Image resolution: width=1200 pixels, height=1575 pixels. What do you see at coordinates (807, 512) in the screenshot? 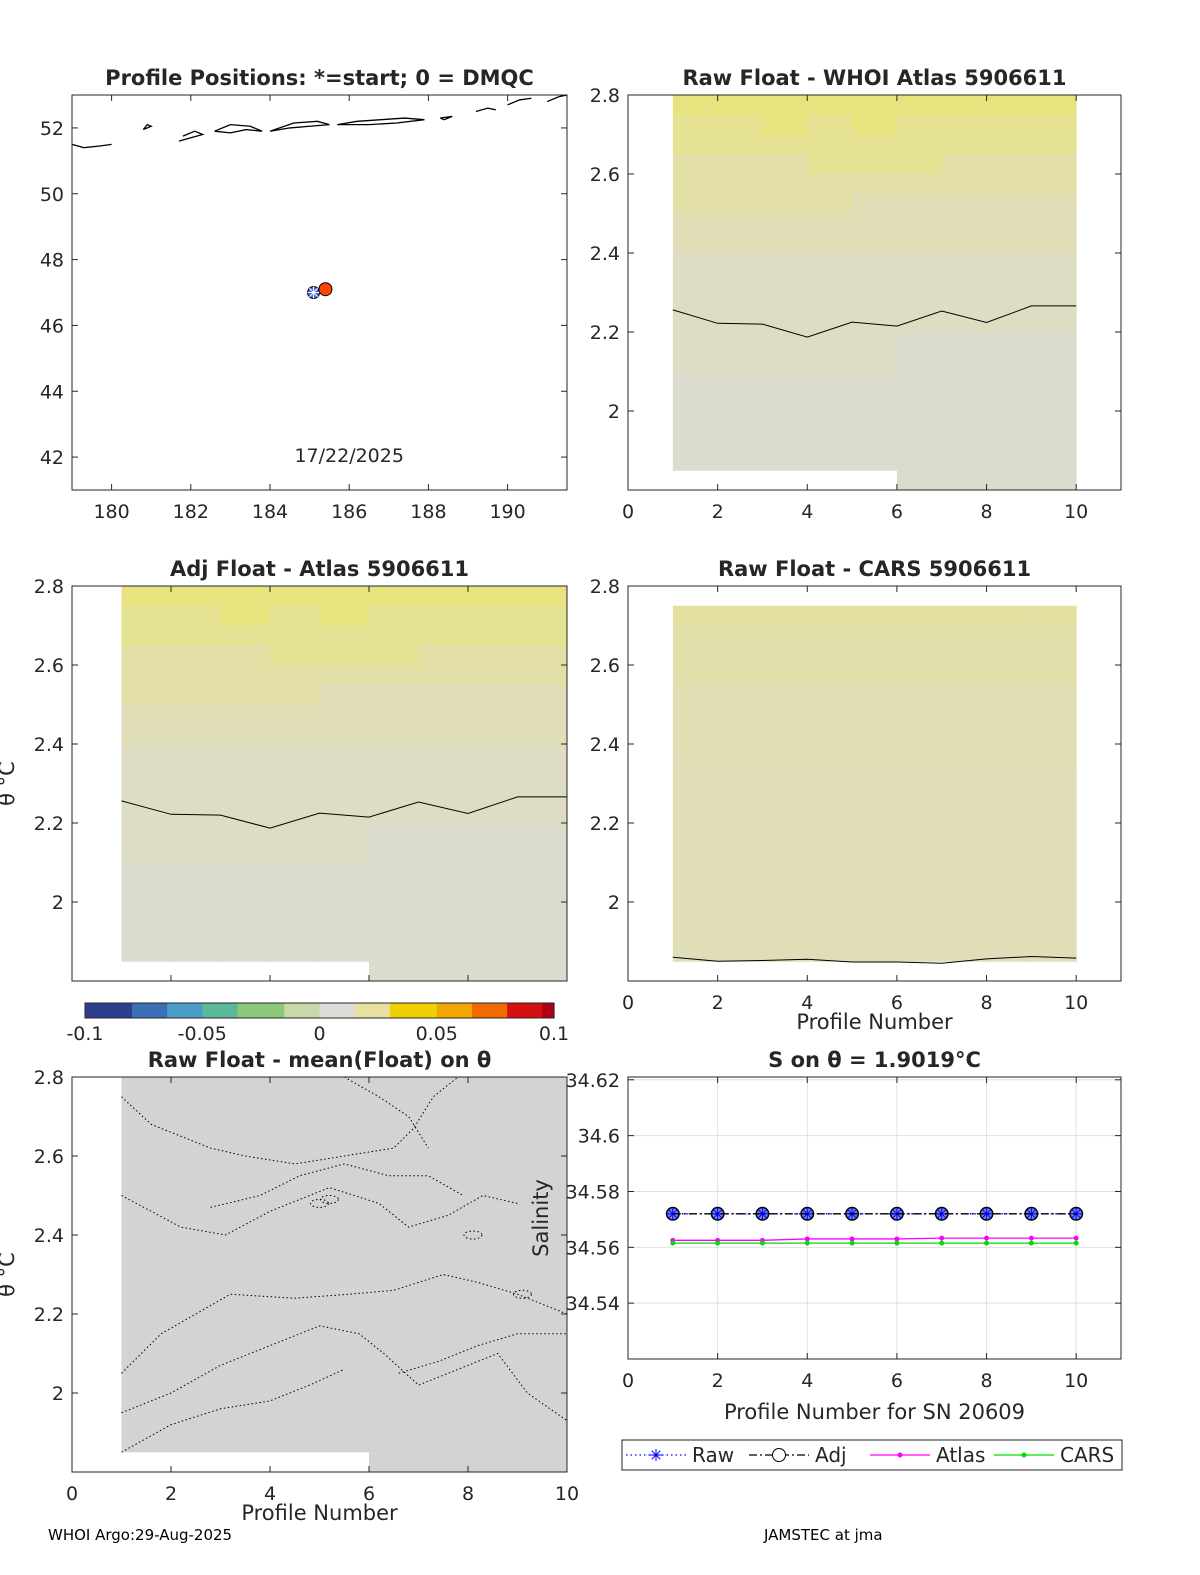
I see `x-tick-label: 4` at bounding box center [807, 512].